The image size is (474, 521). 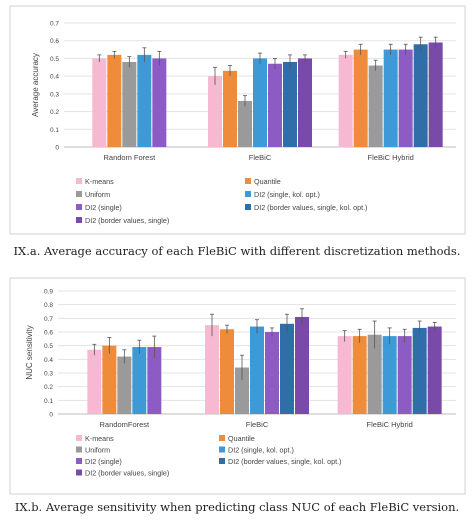 I want to click on y-tick-label: 0.8, so click(x=48, y=305).